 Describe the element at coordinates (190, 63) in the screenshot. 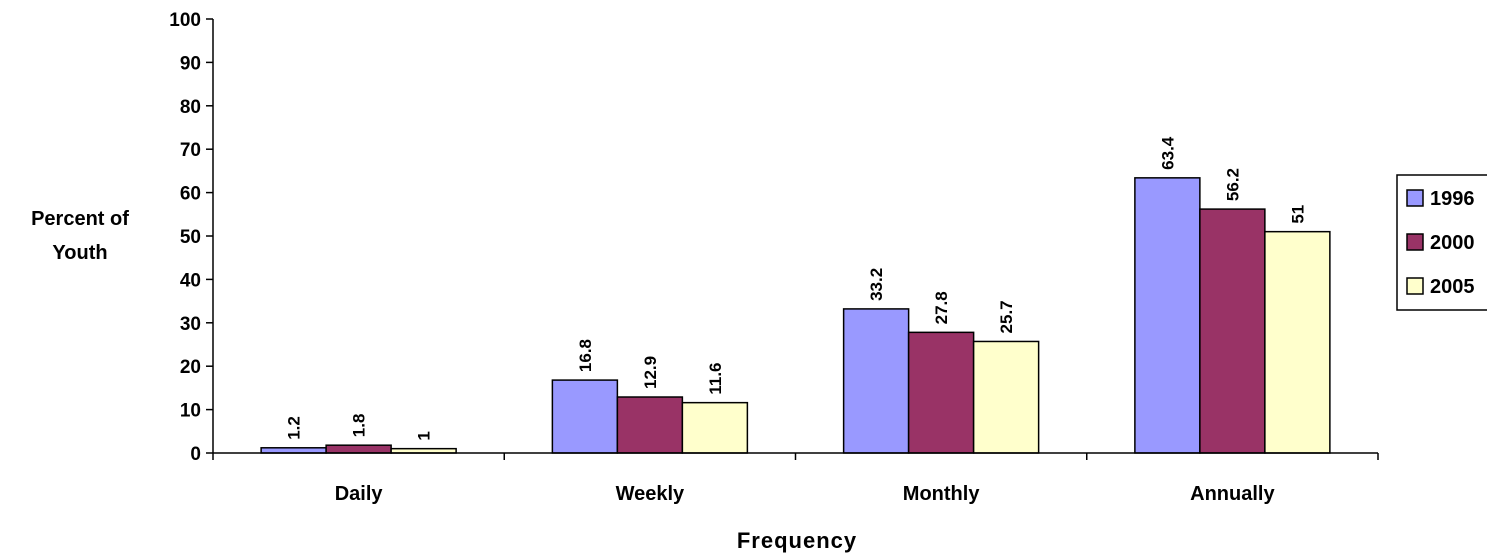

I see `y-tick-label-90: 90` at that location.